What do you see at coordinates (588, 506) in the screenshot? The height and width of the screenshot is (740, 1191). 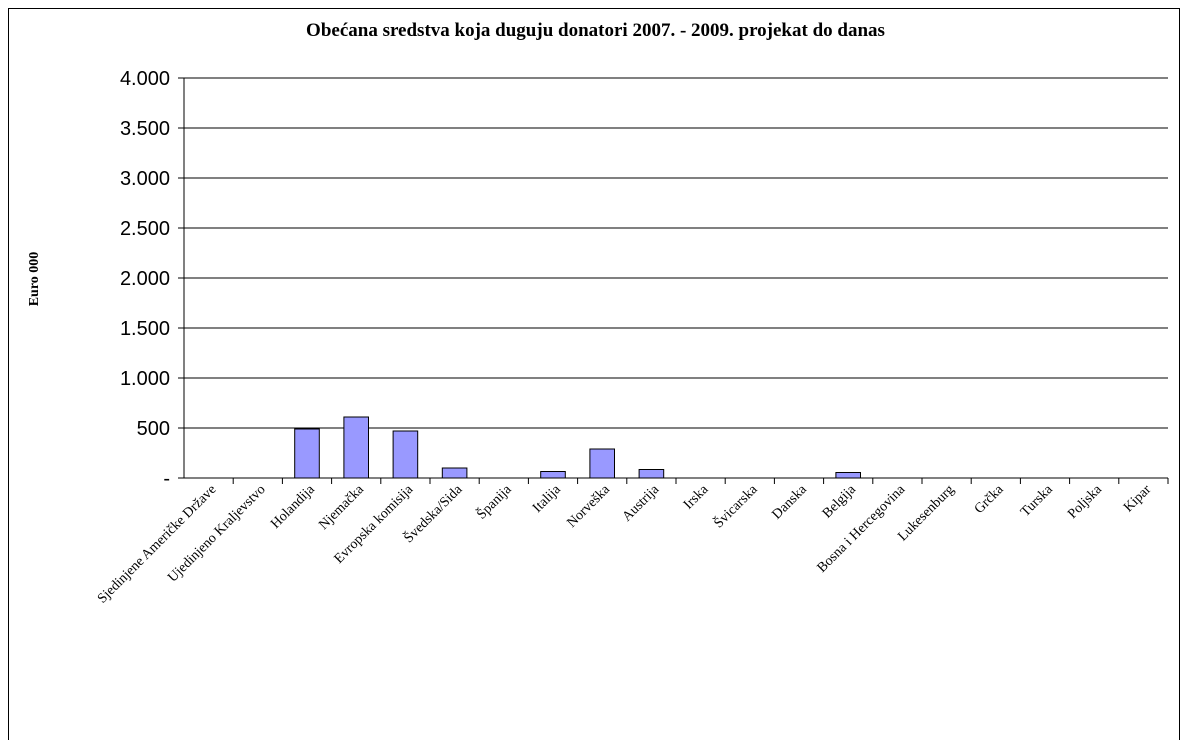 I see `x-tick-label: Norveška` at bounding box center [588, 506].